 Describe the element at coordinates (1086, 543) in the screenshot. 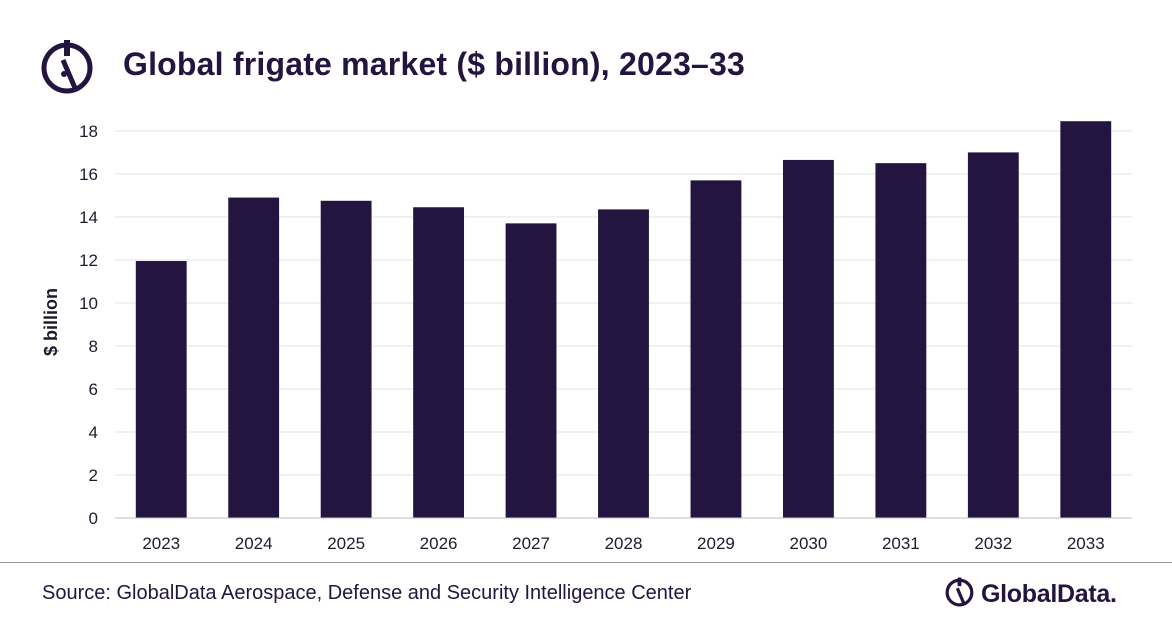

I see `x-tick-label: 2033` at that location.